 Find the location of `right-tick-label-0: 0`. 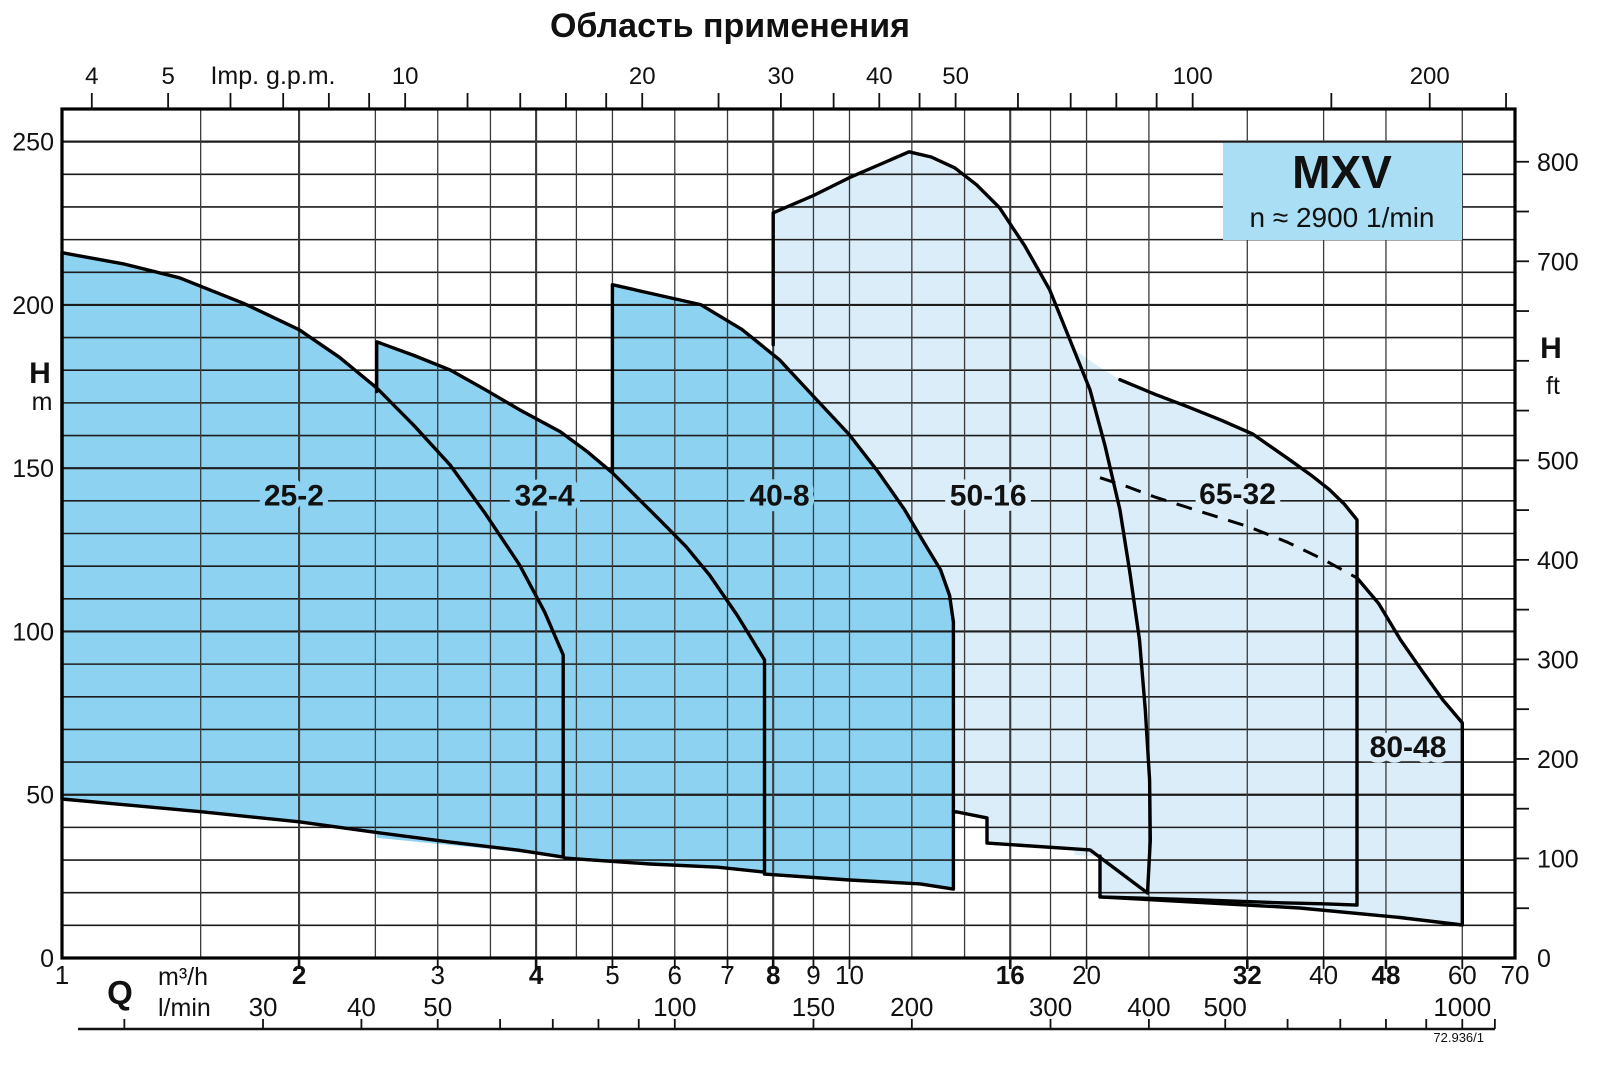

right-tick-label-0: 0 is located at coordinates (1544, 959).